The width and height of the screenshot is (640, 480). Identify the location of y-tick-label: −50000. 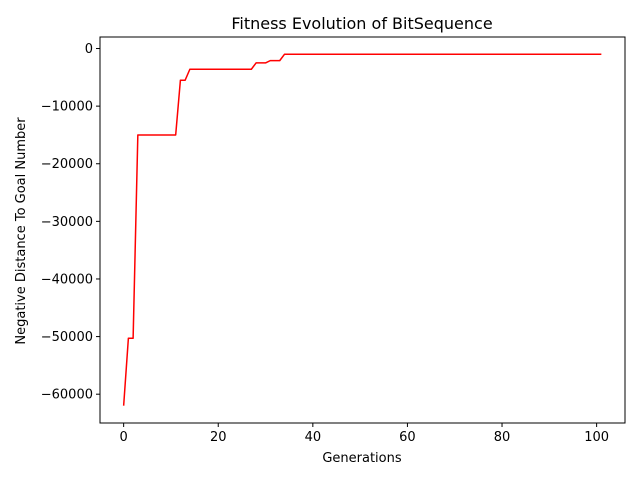
(67, 337).